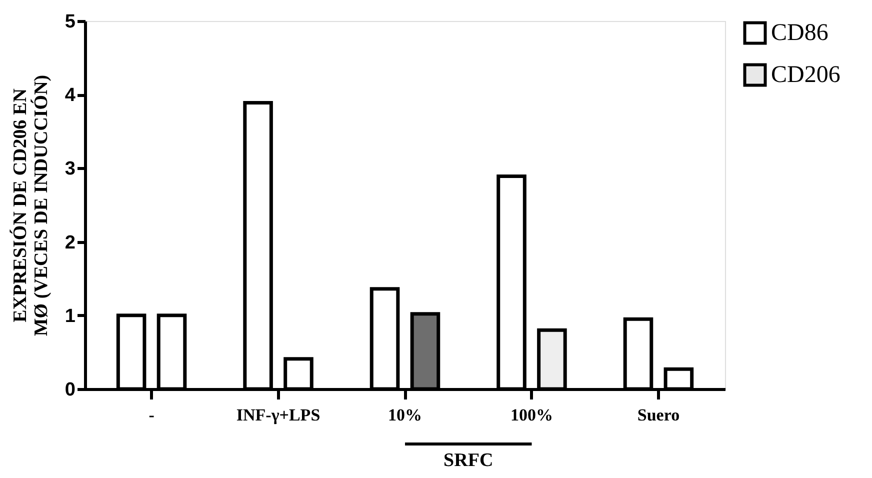 This screenshot has width=872, height=478. What do you see at coordinates (151, 415) in the screenshot?
I see `x-tick-label: -` at bounding box center [151, 415].